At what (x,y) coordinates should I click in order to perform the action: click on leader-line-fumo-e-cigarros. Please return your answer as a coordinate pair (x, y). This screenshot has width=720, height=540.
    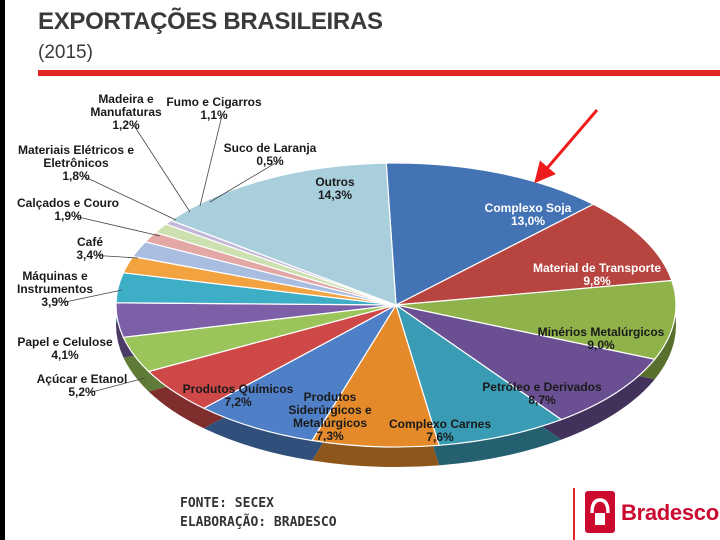
    Looking at the image, I should click on (211, 161).